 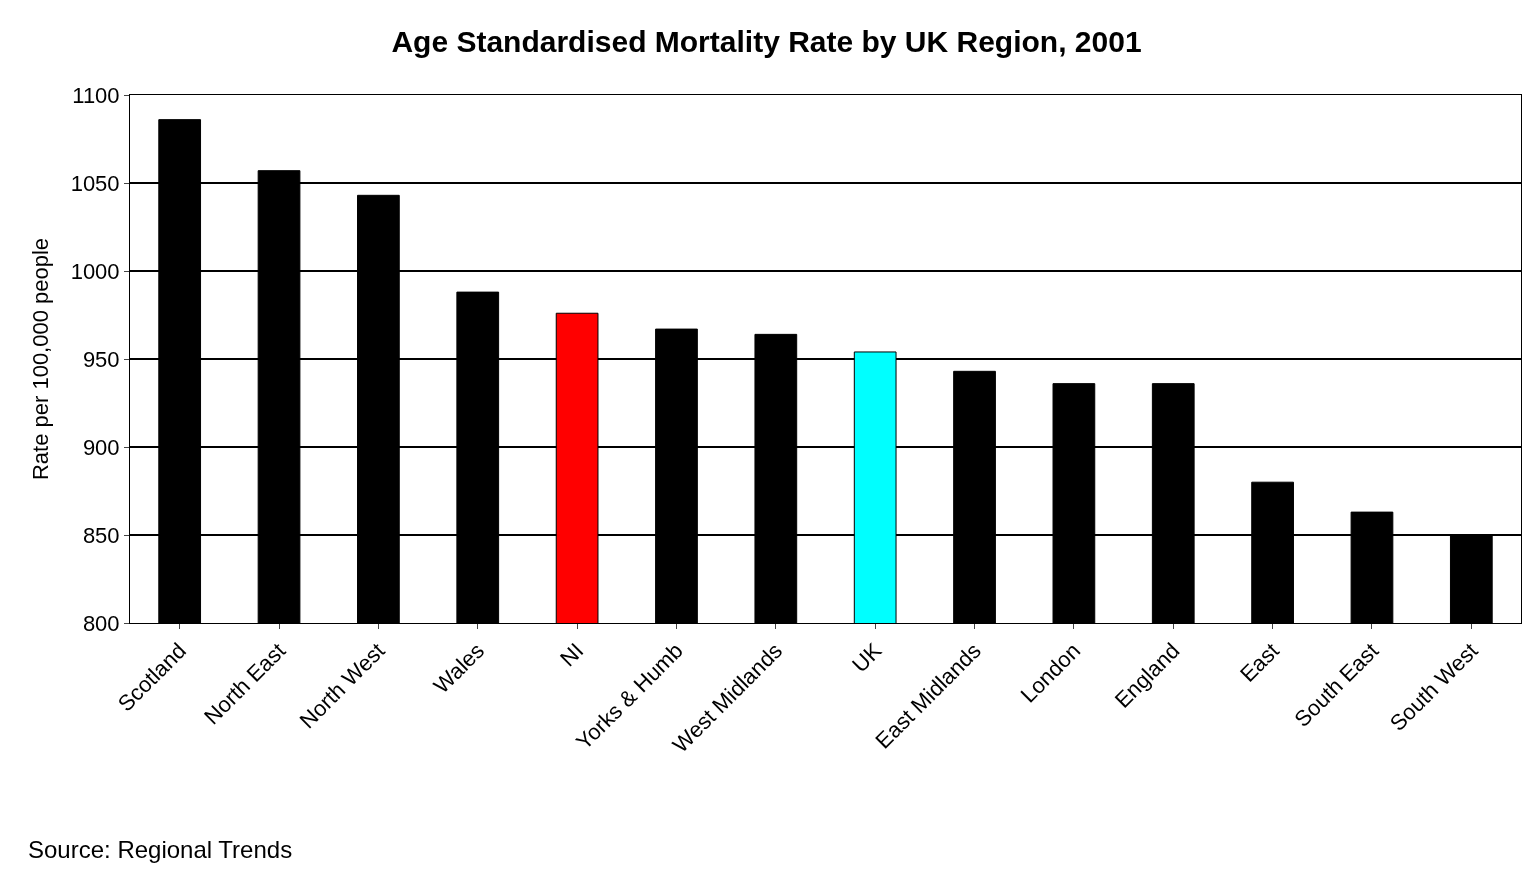 I want to click on y-tick-label: 1000, so click(x=95, y=271).